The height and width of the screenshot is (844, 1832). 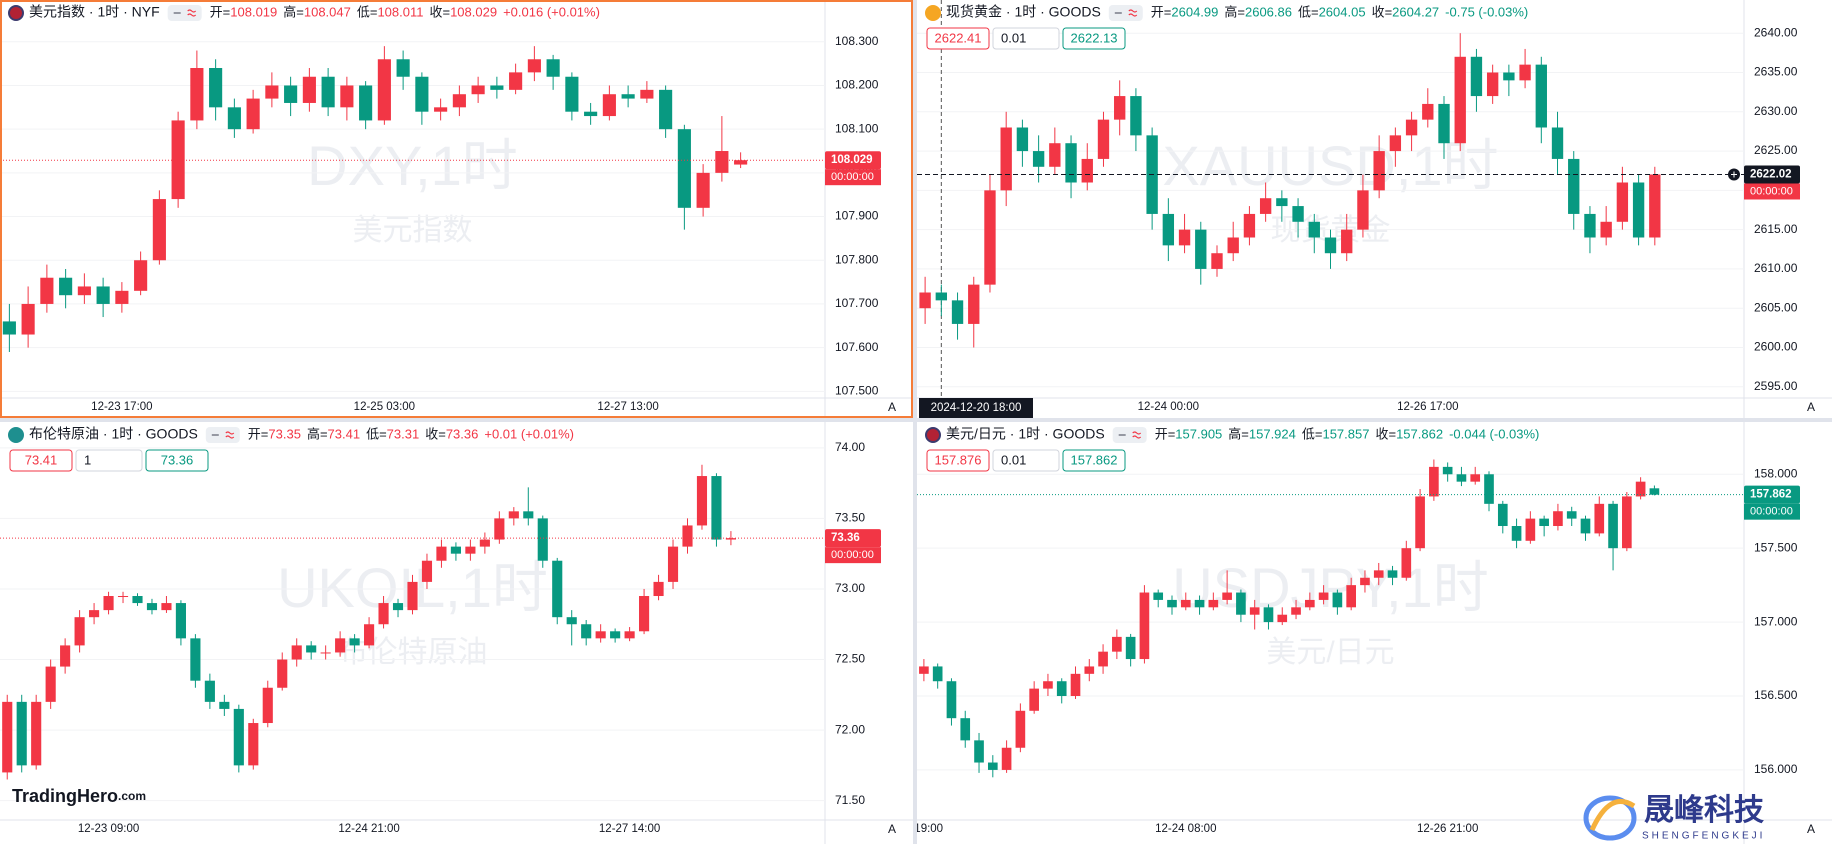 I want to click on legend-value: 73.35, so click(x=284, y=433).